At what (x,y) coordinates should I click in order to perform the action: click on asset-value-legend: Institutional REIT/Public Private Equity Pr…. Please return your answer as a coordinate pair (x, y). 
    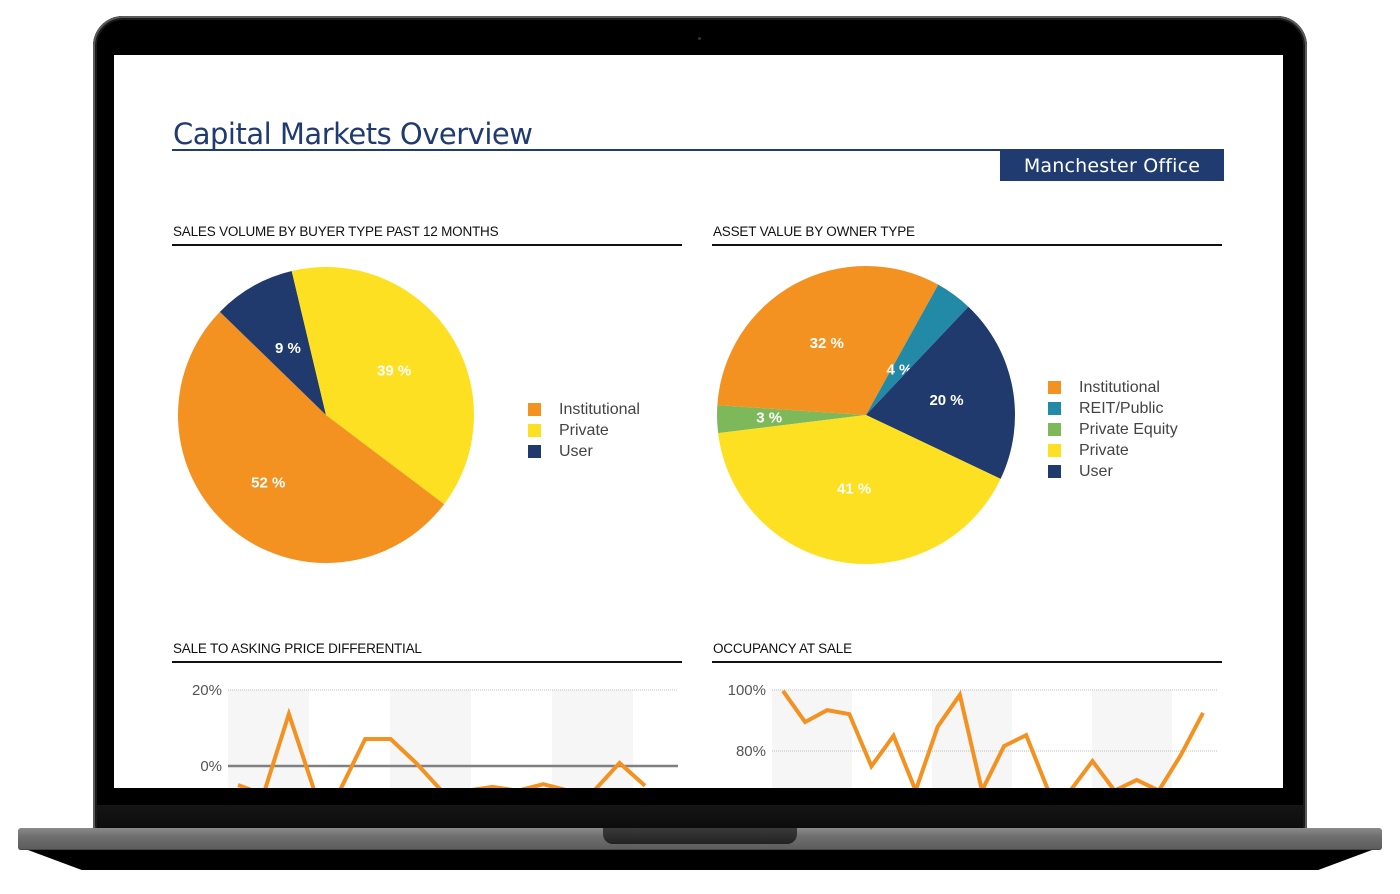
    Looking at the image, I should click on (1113, 429).